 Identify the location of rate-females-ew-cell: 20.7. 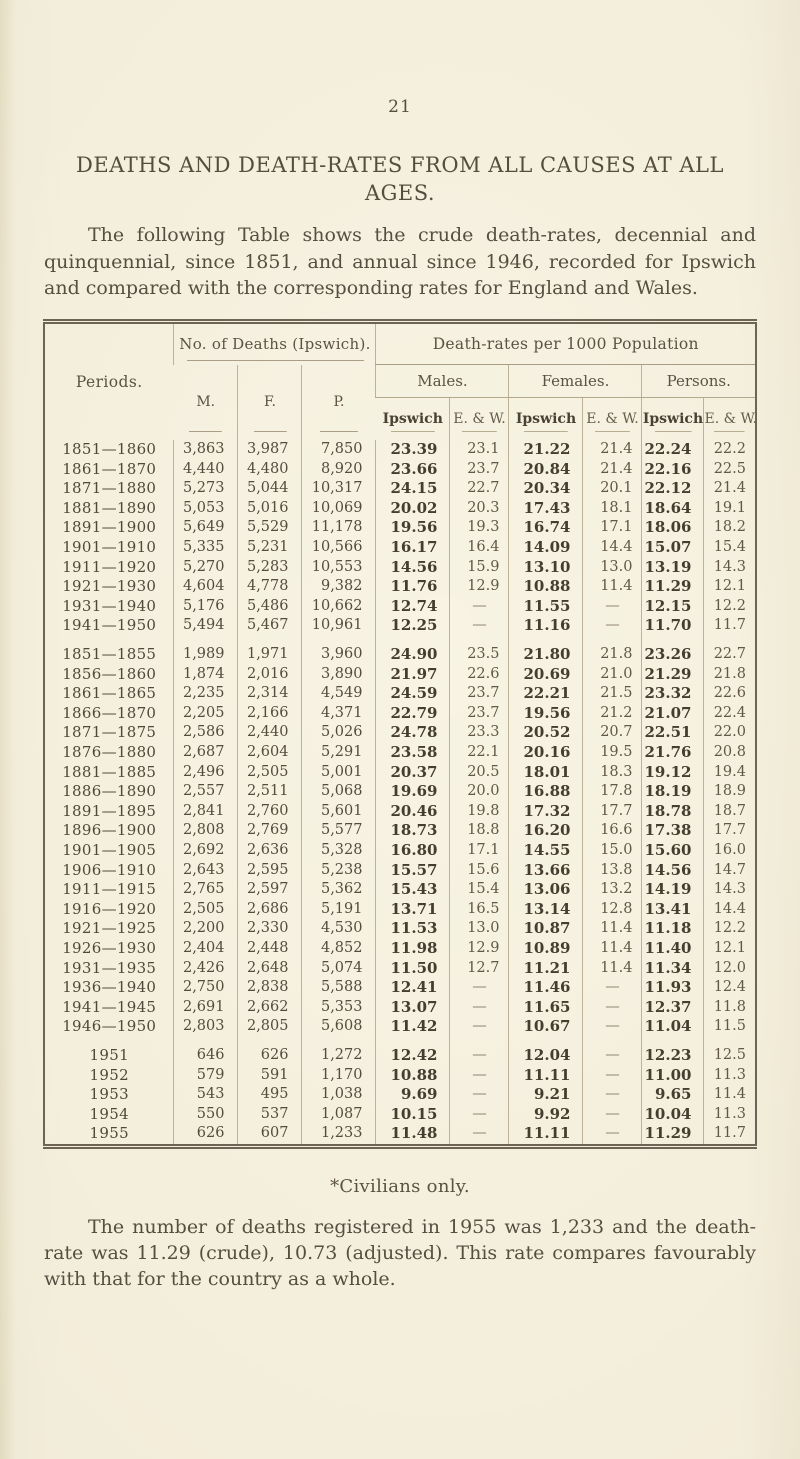
(612, 733).